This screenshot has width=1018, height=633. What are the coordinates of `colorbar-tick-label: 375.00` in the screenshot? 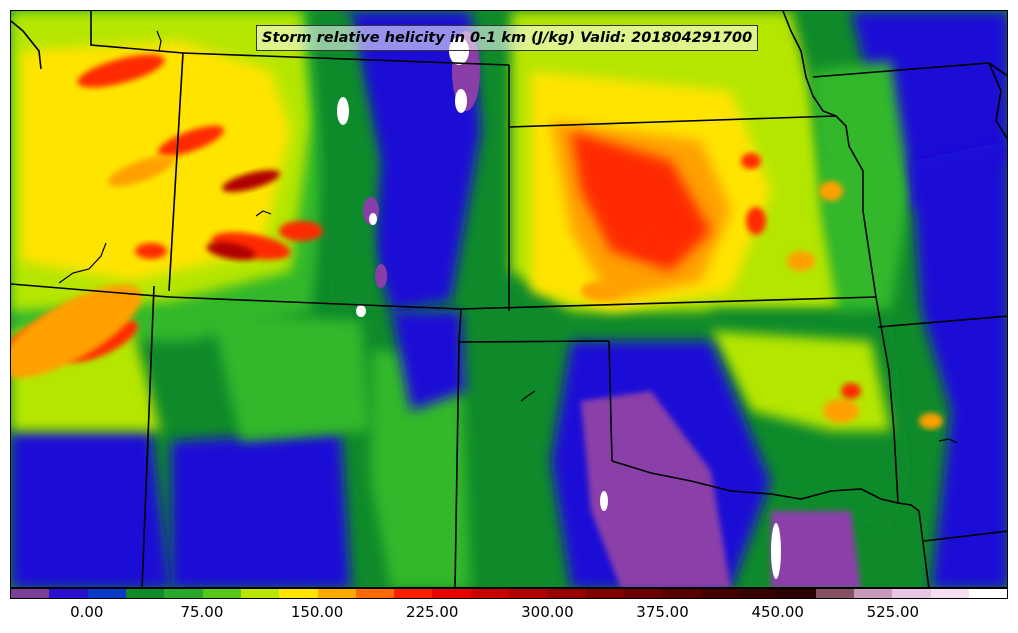 It's located at (662, 612).